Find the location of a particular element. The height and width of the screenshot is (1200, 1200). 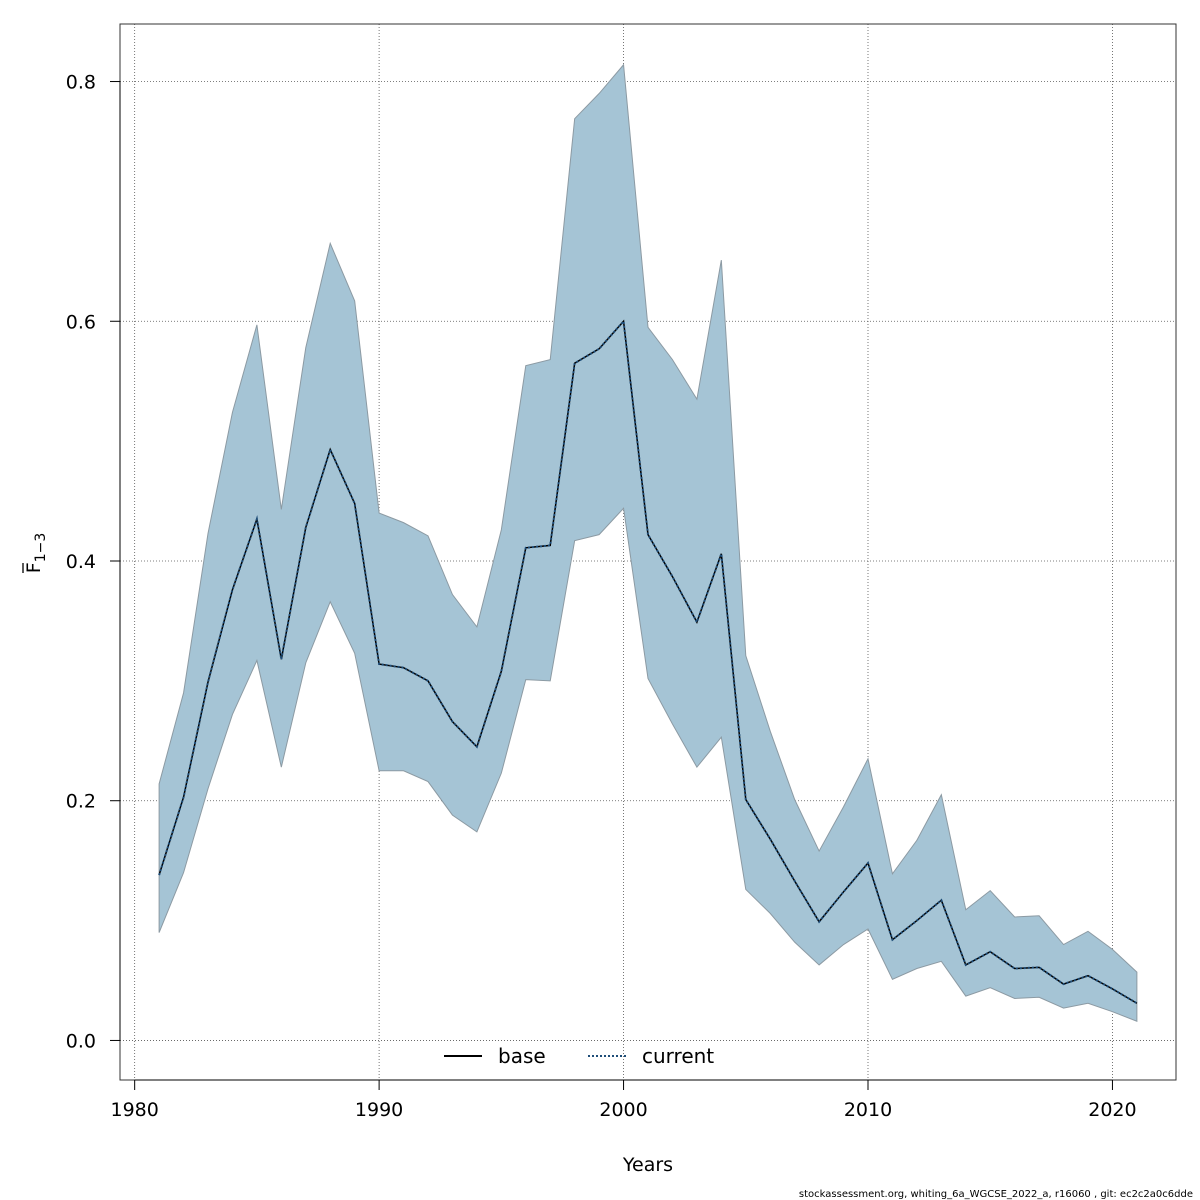

legend-label-base: base is located at coordinates (522, 1056).